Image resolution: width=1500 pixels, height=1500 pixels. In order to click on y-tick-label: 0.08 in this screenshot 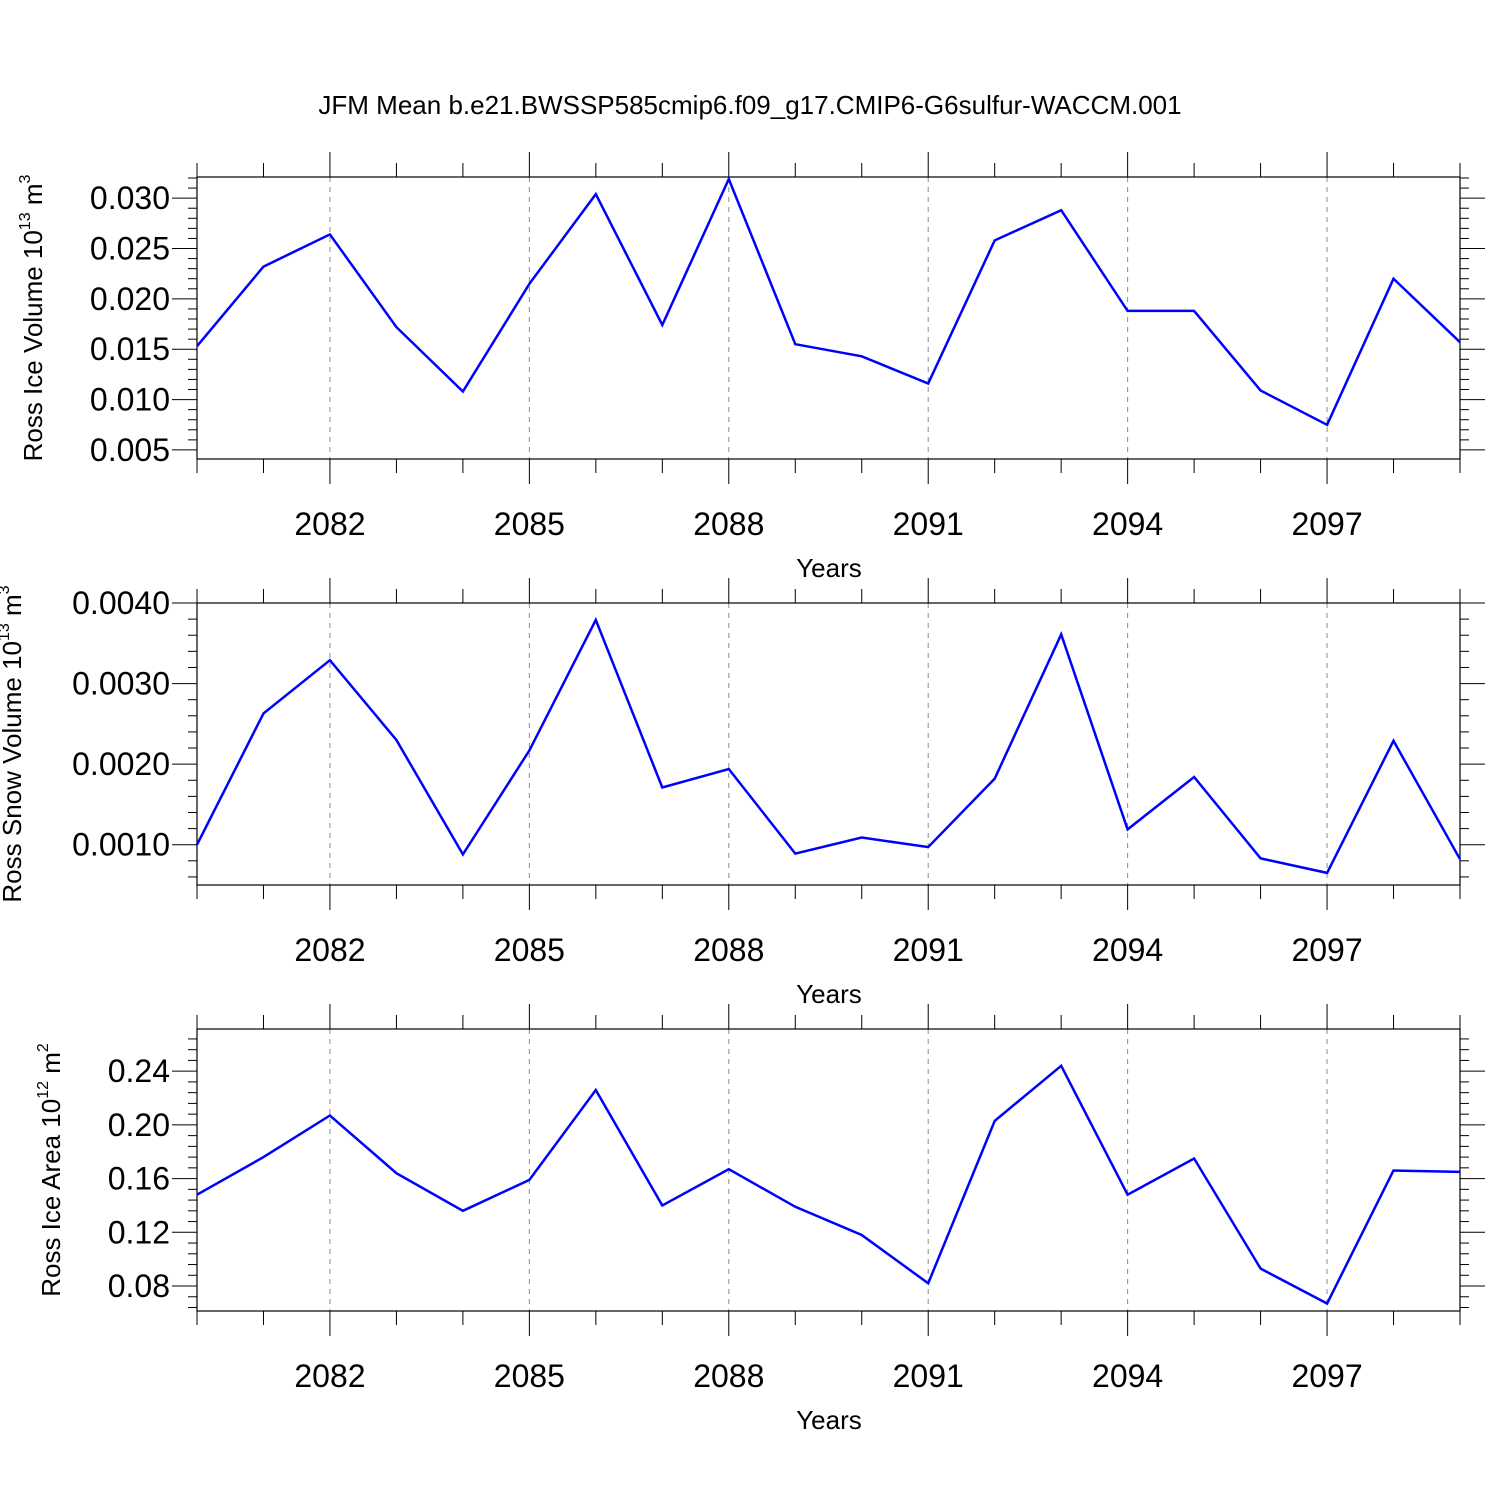, I will do `click(139, 1286)`.